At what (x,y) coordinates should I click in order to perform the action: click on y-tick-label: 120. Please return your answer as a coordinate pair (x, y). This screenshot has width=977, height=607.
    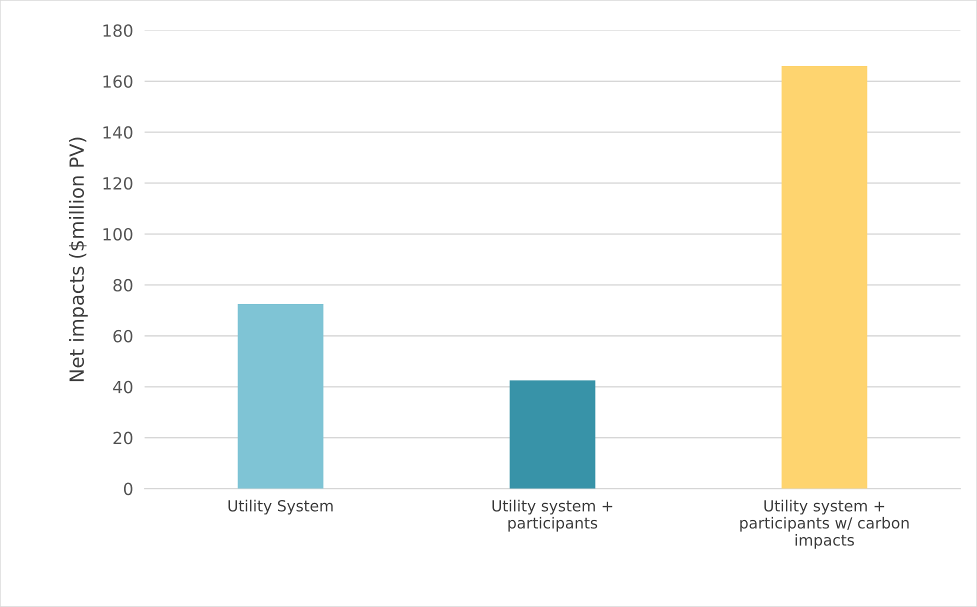
    Looking at the image, I should click on (118, 183).